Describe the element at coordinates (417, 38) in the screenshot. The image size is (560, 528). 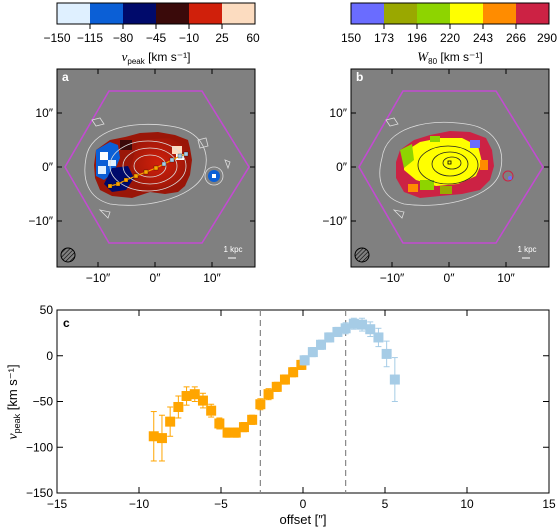
I see `colorbar-w80-tick: 196` at that location.